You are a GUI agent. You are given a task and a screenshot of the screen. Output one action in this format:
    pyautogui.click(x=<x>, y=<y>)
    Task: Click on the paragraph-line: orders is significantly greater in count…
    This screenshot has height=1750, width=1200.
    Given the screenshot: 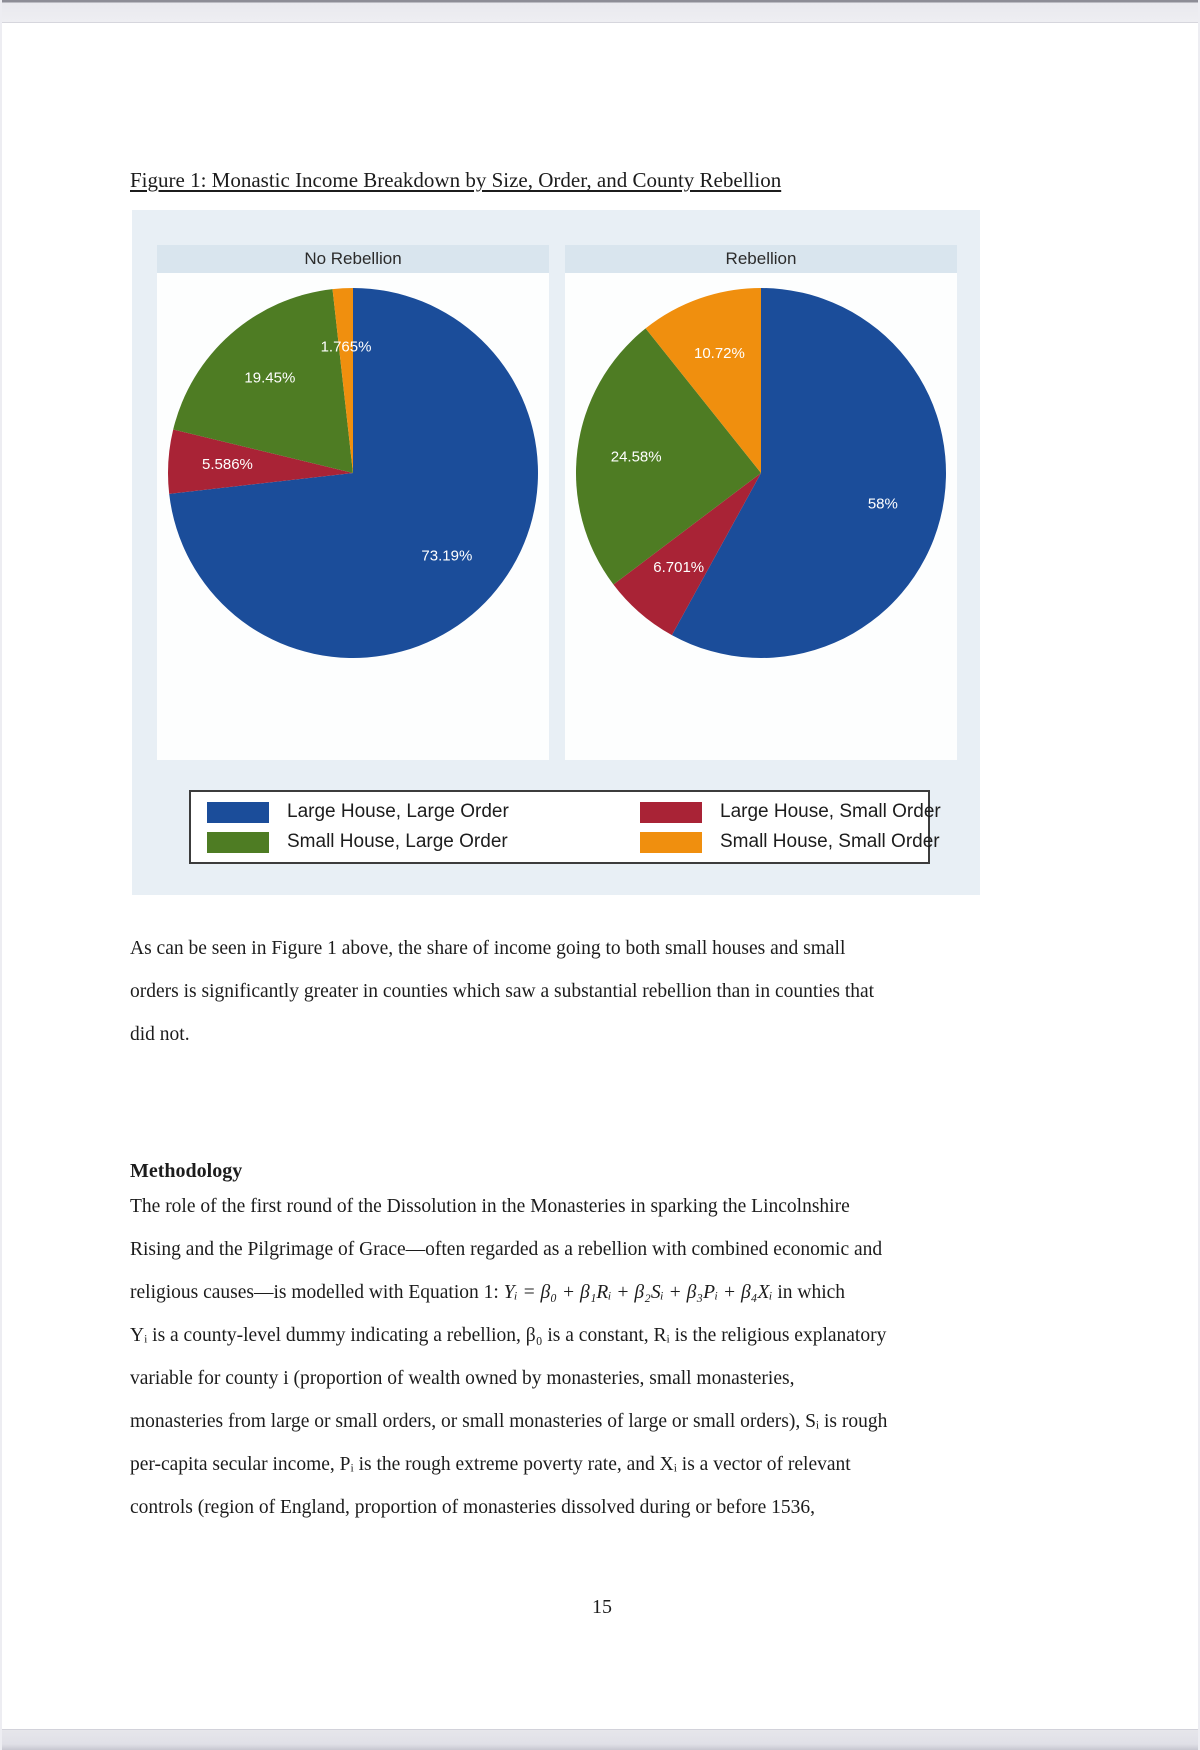 What is the action you would take?
    pyautogui.click(x=502, y=991)
    